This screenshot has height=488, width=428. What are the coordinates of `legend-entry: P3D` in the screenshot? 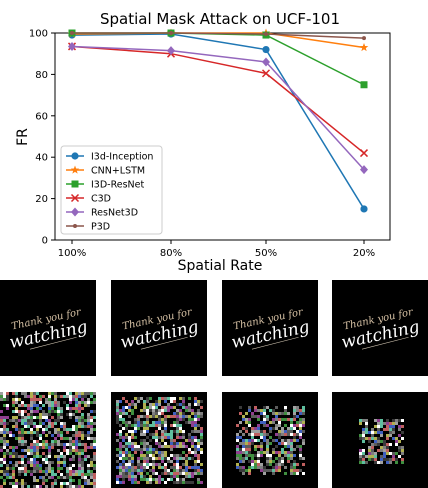 It's located at (88, 227).